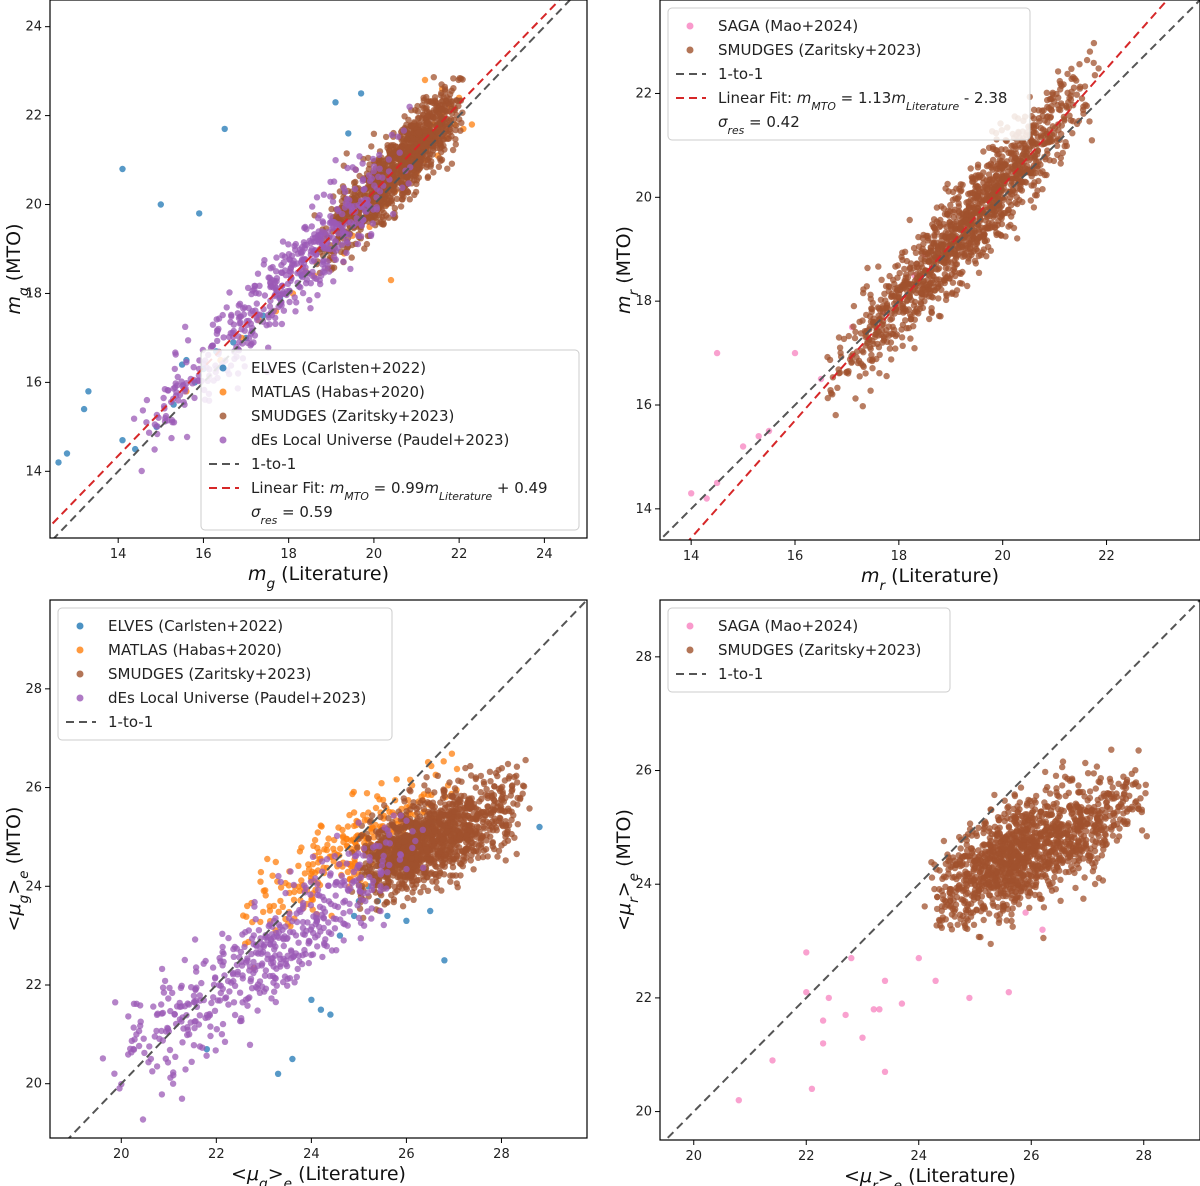 Image resolution: width=1200 pixels, height=1186 pixels. What do you see at coordinates (740, 74) in the screenshot?
I see `legend-entry-1-to-1: 1-to-1` at bounding box center [740, 74].